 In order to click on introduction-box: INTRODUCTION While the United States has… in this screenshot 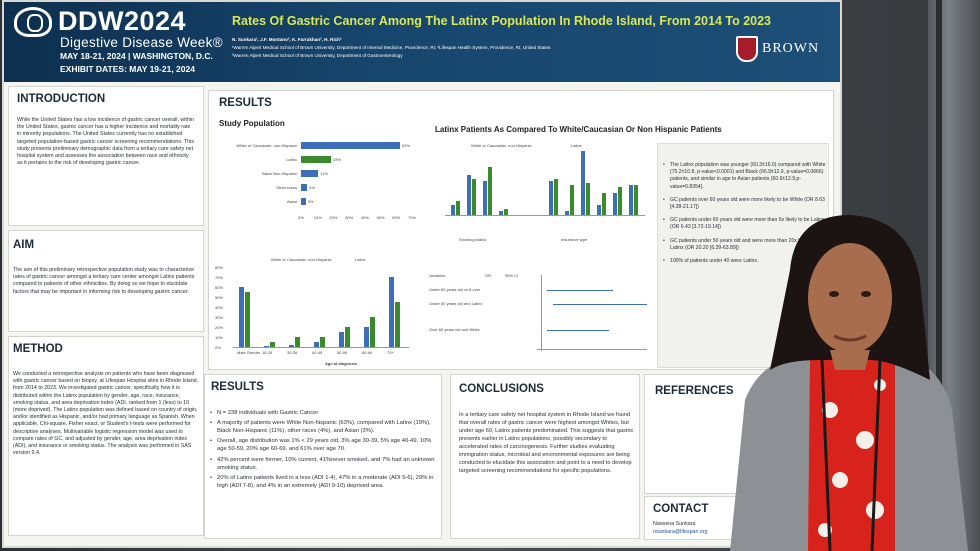, I will do `click(106, 156)`.